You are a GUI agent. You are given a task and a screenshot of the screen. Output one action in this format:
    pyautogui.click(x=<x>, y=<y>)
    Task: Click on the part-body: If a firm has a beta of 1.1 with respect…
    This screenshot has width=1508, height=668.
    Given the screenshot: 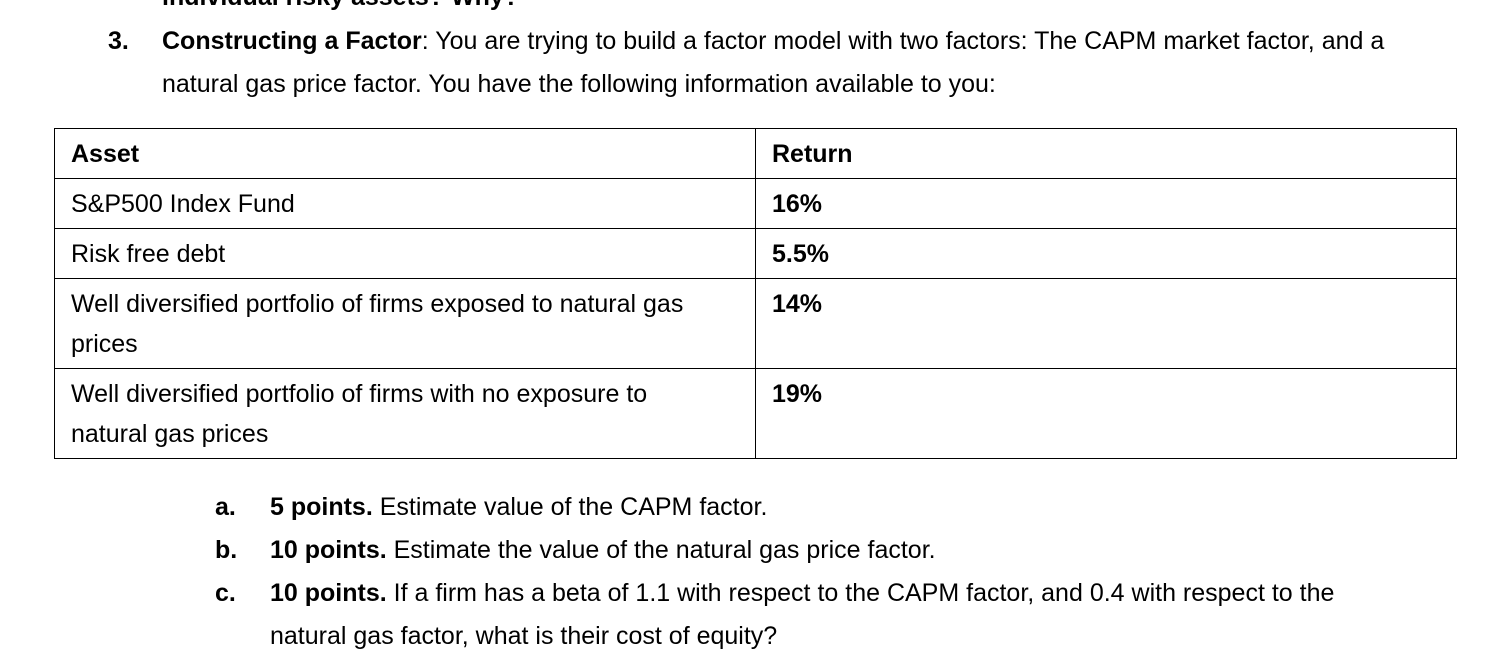 What is the action you would take?
    pyautogui.click(x=802, y=614)
    